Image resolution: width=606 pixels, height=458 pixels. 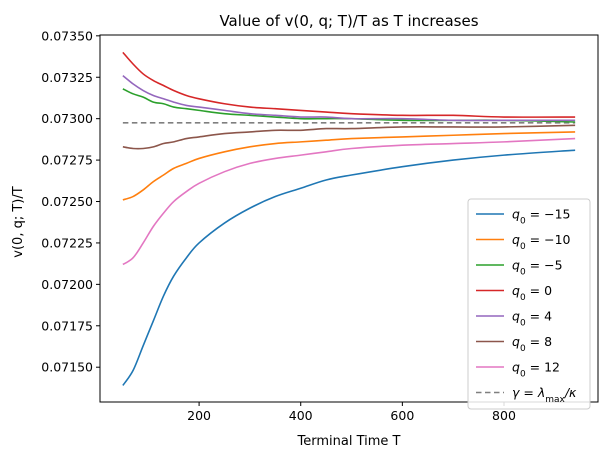 I want to click on y-axis-label: v(0, q; T)/T, so click(x=18, y=221).